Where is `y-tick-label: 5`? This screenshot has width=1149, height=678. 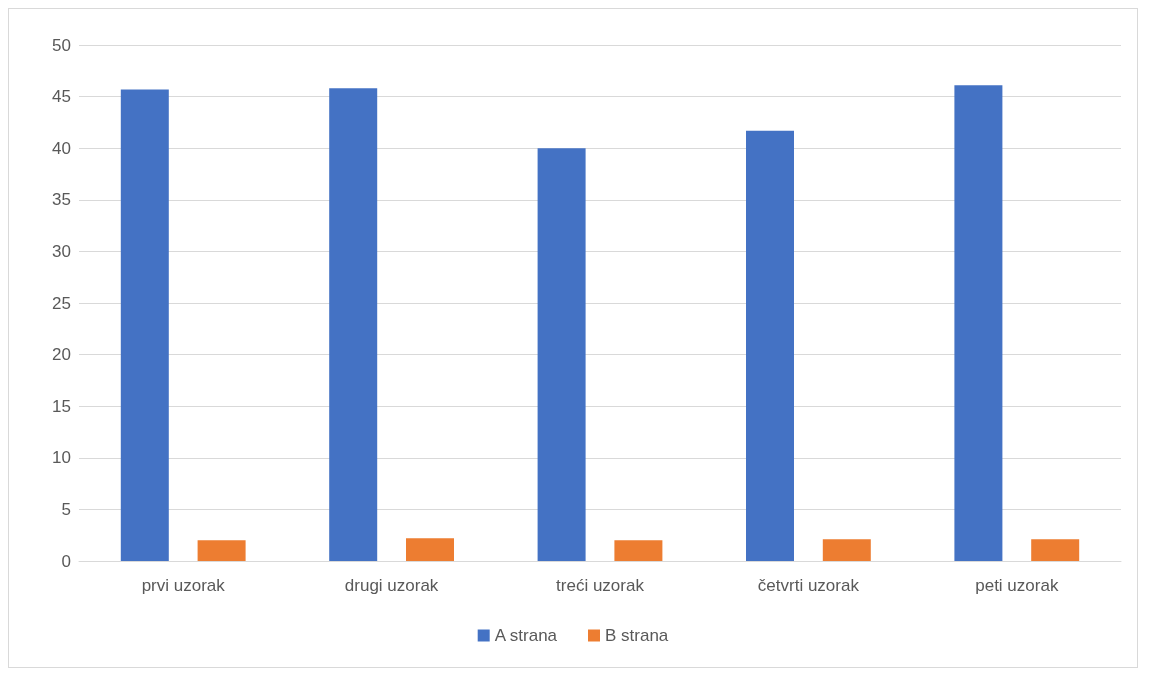
y-tick-label: 5 is located at coordinates (66, 509).